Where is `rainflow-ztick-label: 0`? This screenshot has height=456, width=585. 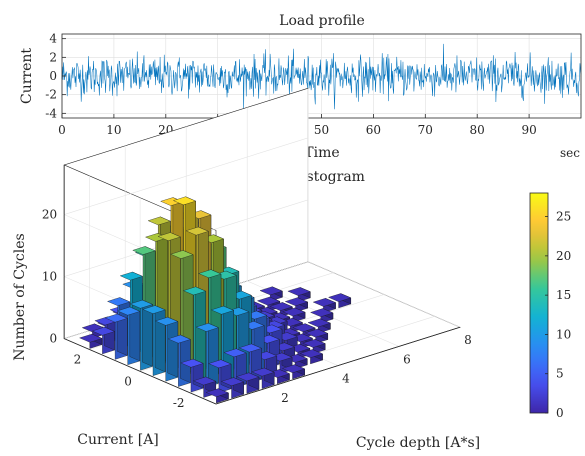 rainflow-ztick-label: 0 is located at coordinates (54, 339).